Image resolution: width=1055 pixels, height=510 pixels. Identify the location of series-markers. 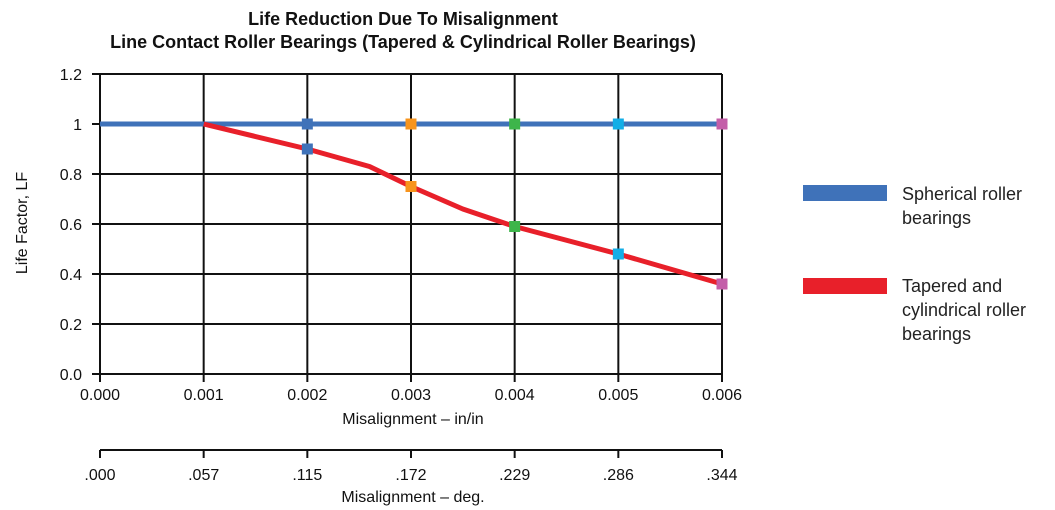
(514, 204).